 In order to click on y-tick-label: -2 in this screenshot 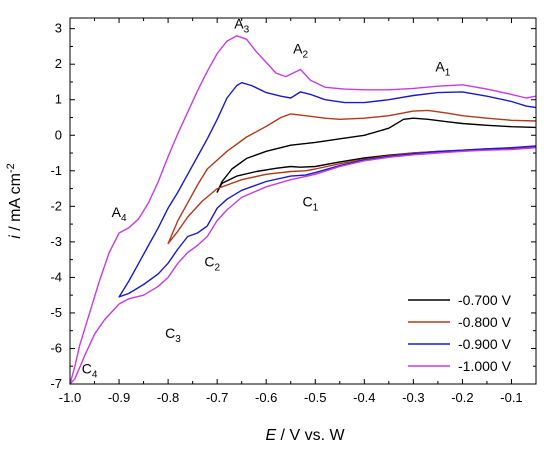, I will do `click(56, 205)`.